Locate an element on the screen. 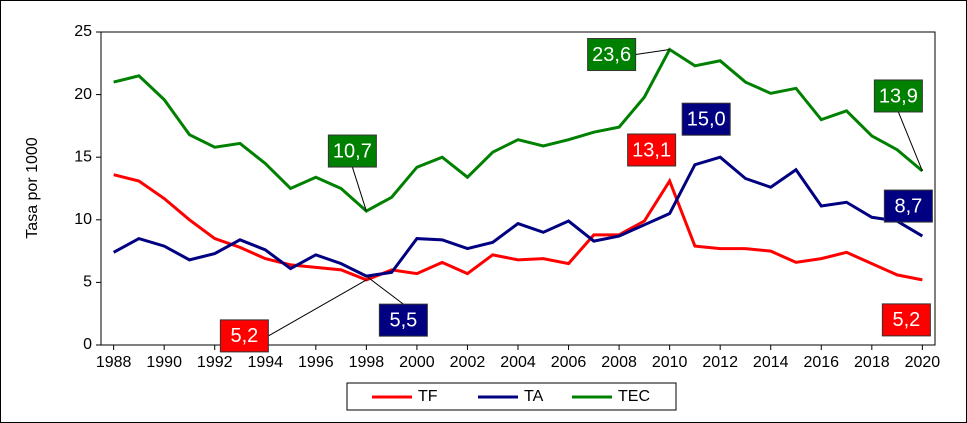 This screenshot has width=967, height=423. x-tick-label: 1992 is located at coordinates (215, 362).